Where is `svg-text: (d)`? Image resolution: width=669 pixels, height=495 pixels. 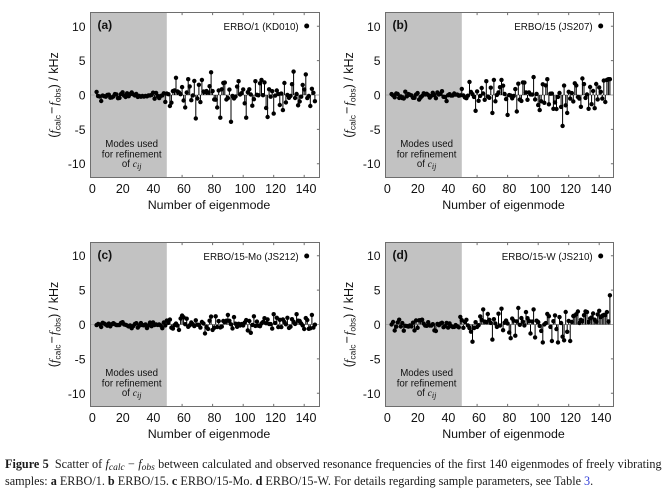 svg-text: (d) is located at coordinates (400, 255).